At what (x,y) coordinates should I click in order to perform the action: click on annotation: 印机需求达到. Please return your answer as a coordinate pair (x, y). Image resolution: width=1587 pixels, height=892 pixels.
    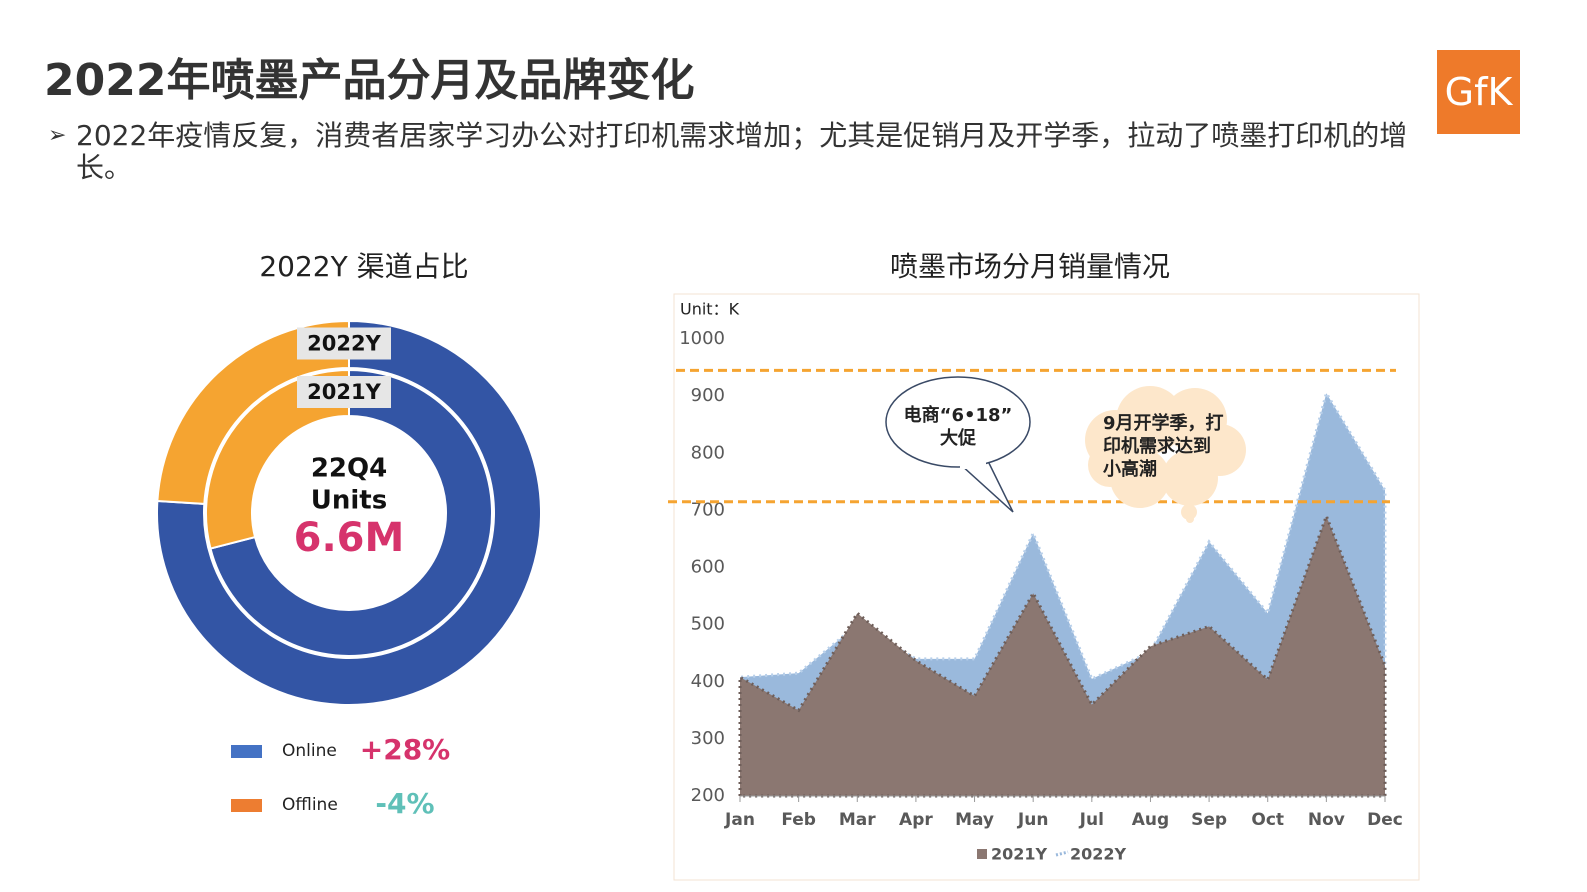
    Looking at the image, I should click on (1157, 446).